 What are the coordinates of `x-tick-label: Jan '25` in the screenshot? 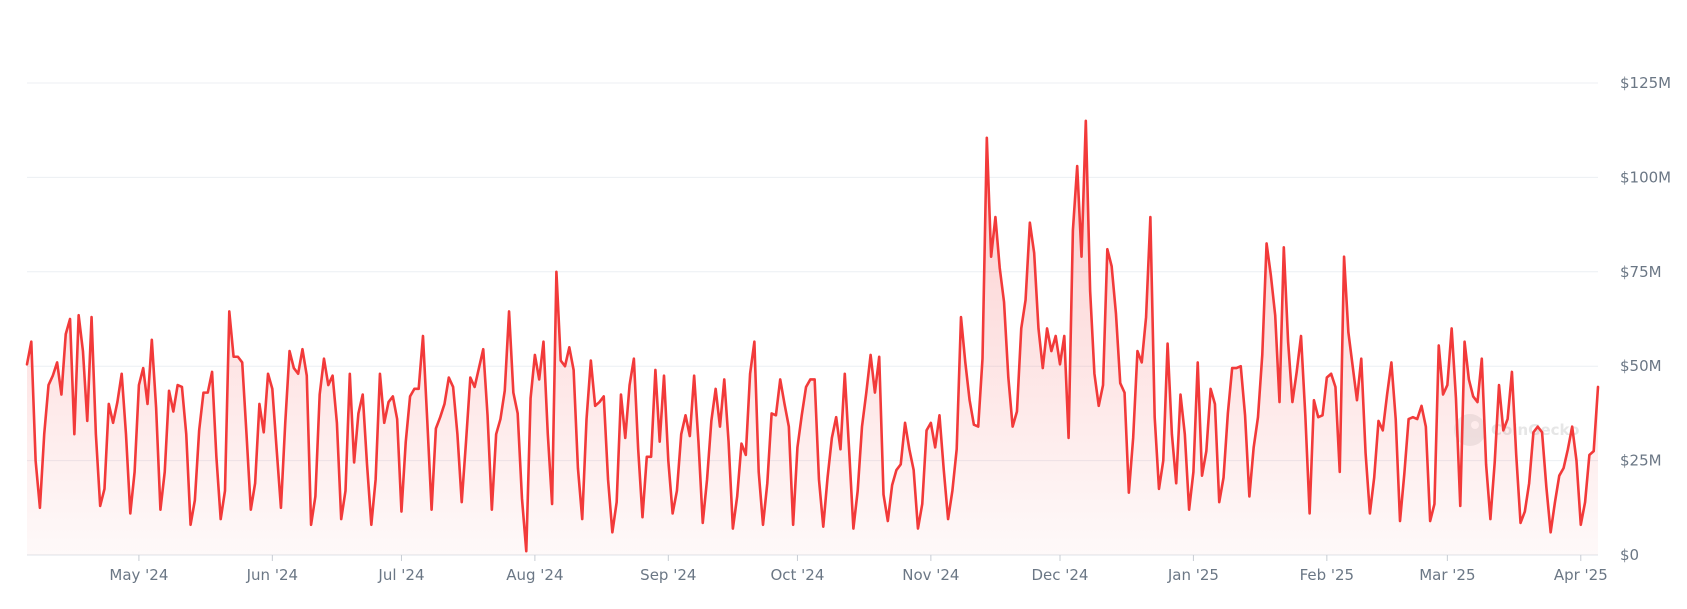 It's located at (1193, 575).